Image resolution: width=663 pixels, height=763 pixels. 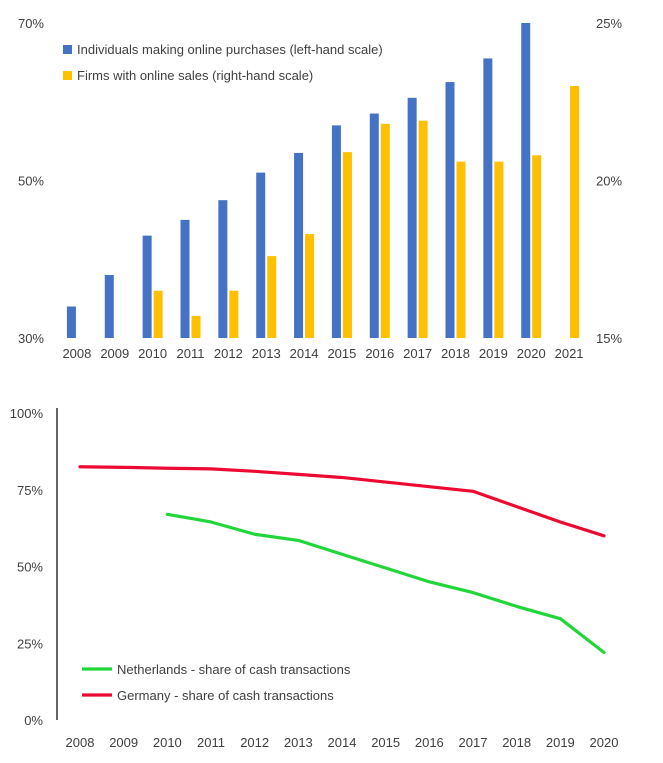 What do you see at coordinates (412, 217) in the screenshot?
I see `bar-individuals-2017` at bounding box center [412, 217].